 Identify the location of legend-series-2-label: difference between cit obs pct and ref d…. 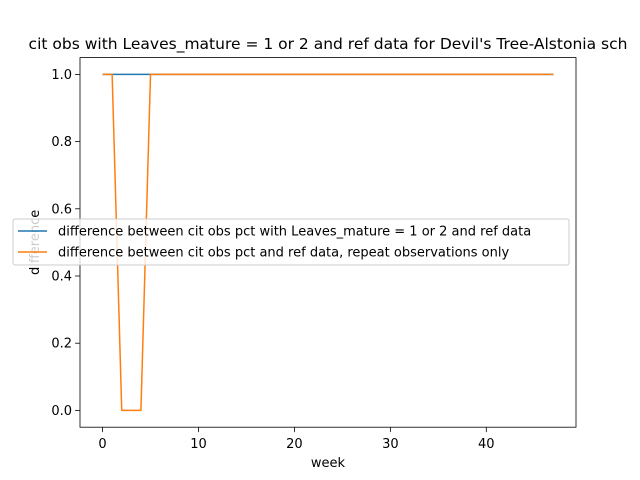
(283, 253).